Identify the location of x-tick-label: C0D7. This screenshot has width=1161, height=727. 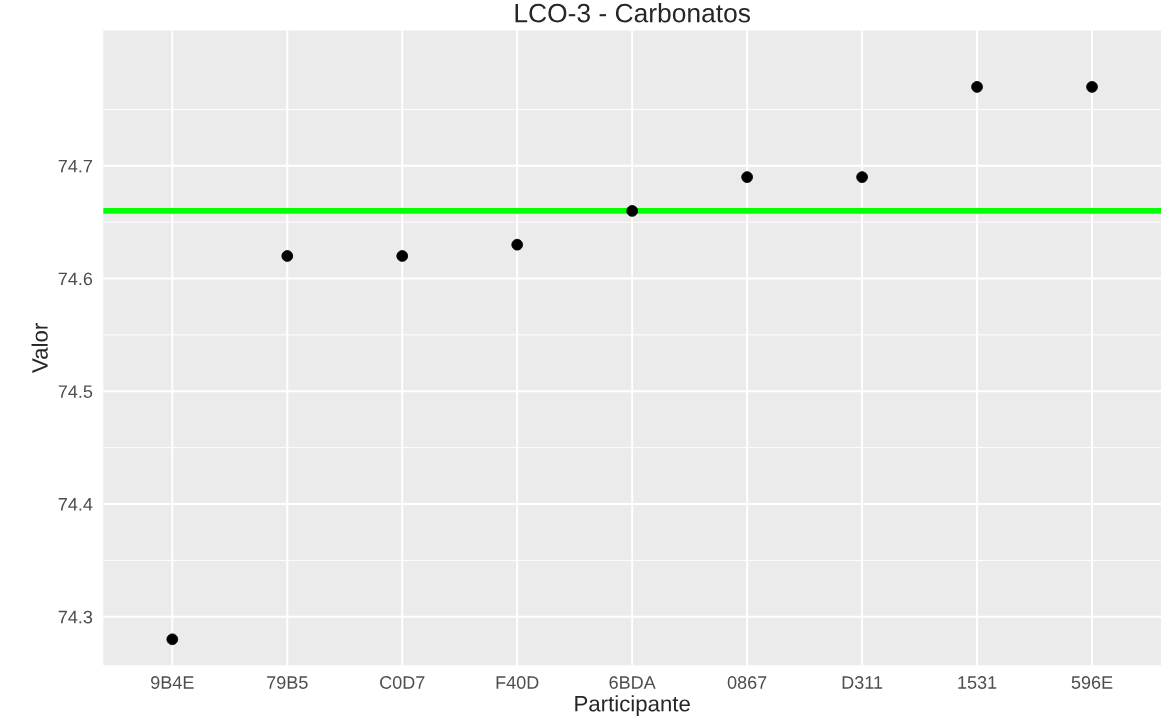
(402, 682).